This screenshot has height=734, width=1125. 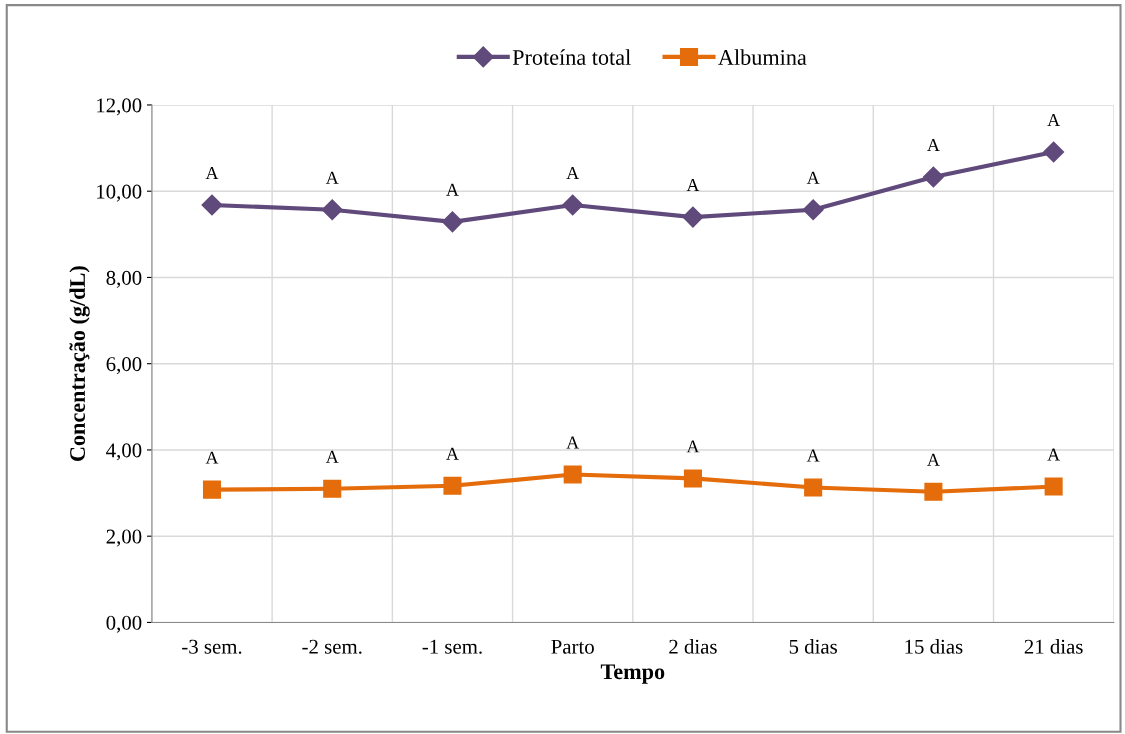 I want to click on y-axis-title: Concentração (g/dL), so click(x=79, y=364).